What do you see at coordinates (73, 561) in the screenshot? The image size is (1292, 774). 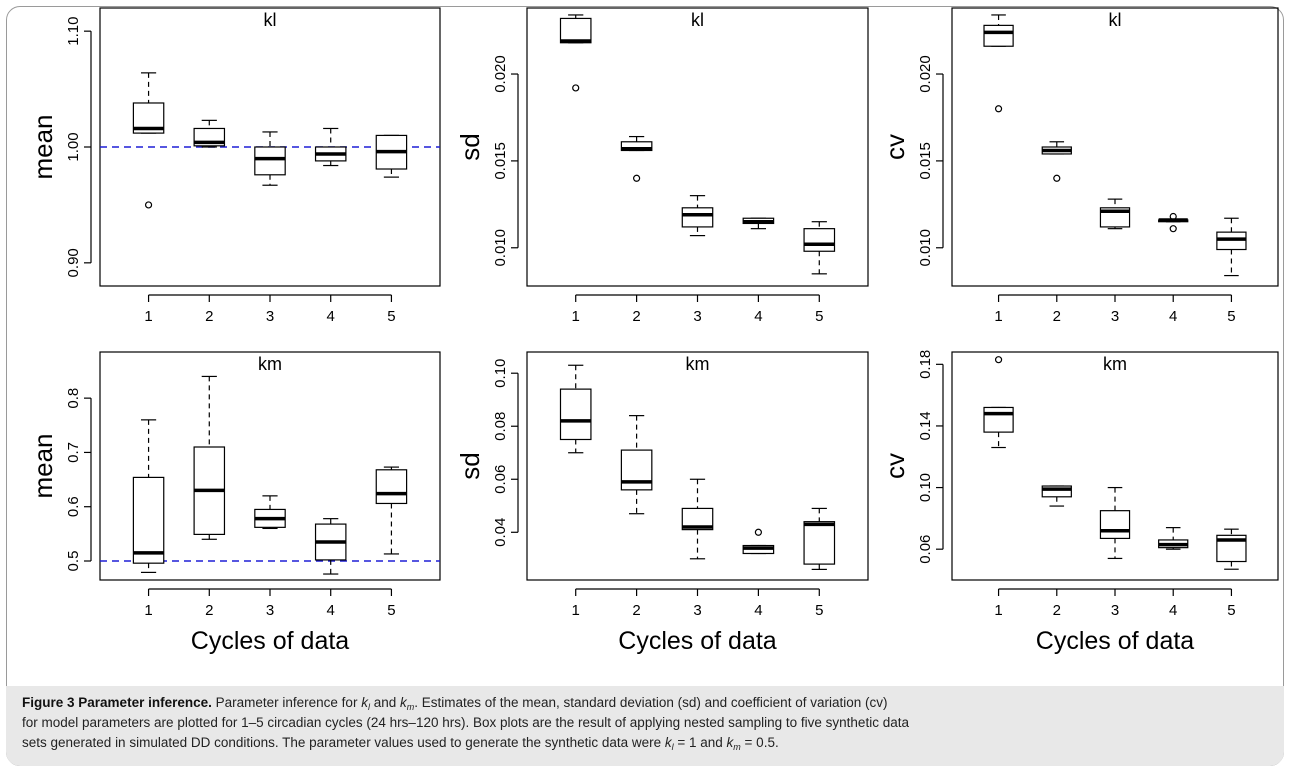 I see `y-tick-label: 0.5` at bounding box center [73, 561].